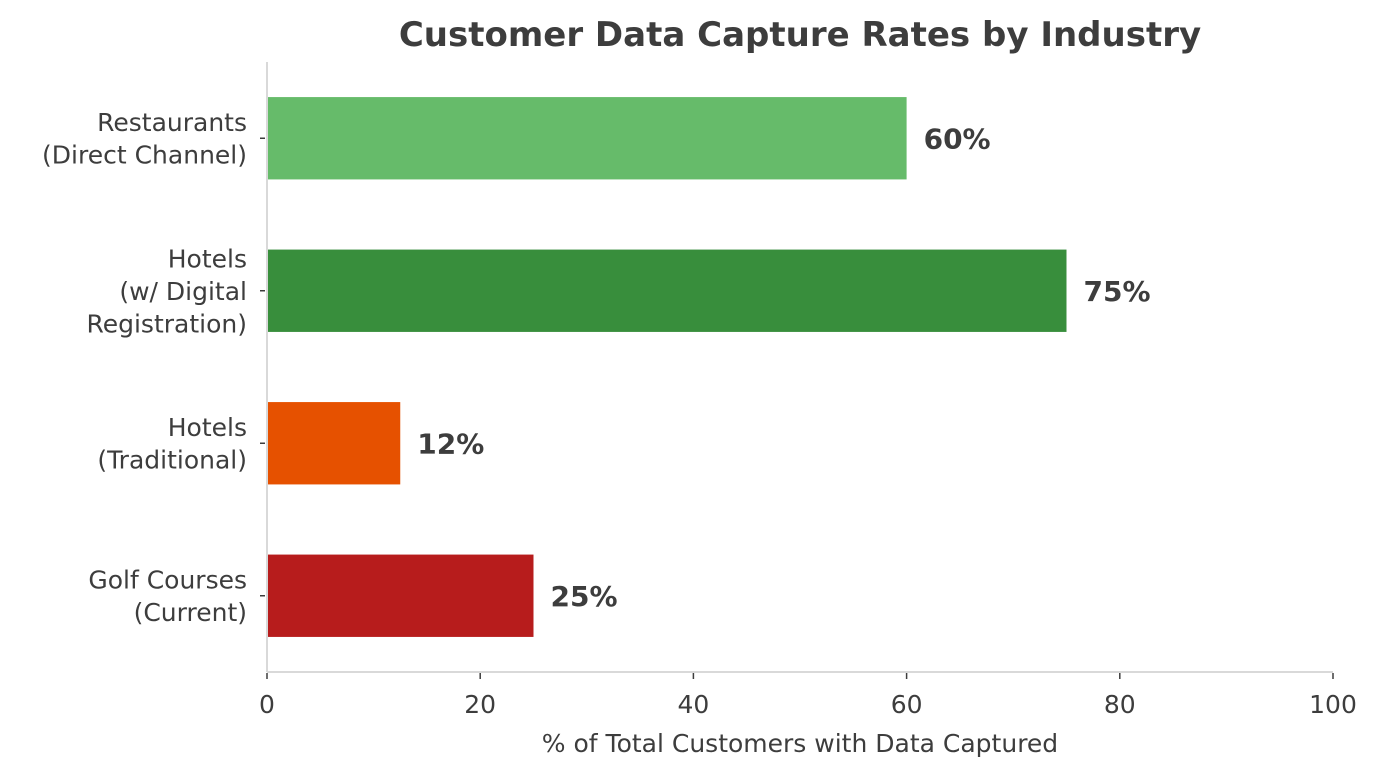 This screenshot has height=779, width=1379. What do you see at coordinates (172, 460) in the screenshot?
I see `y-tick-label-line: (Traditional)` at bounding box center [172, 460].